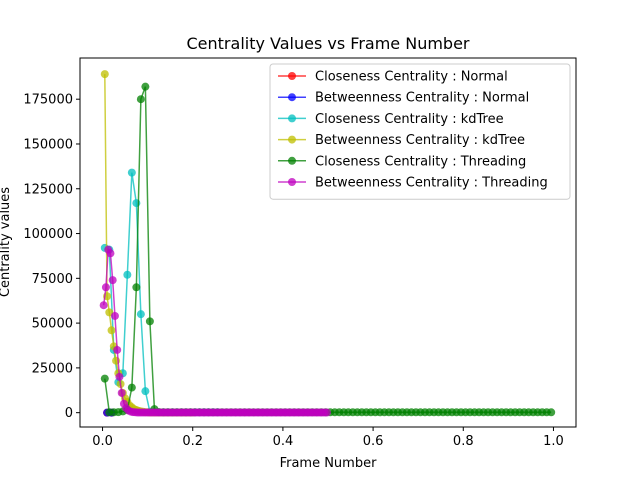 This screenshot has height=480, width=640. Describe the element at coordinates (51, 257) in the screenshot. I see `y-axis: 0 25000 50000 75000 100000 125000 150000 175000` at that location.